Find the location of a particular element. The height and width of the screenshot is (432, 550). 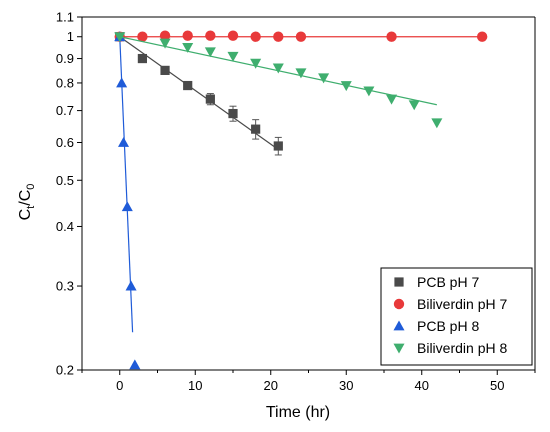

legend-label: PCB pH 8 is located at coordinates (448, 326).